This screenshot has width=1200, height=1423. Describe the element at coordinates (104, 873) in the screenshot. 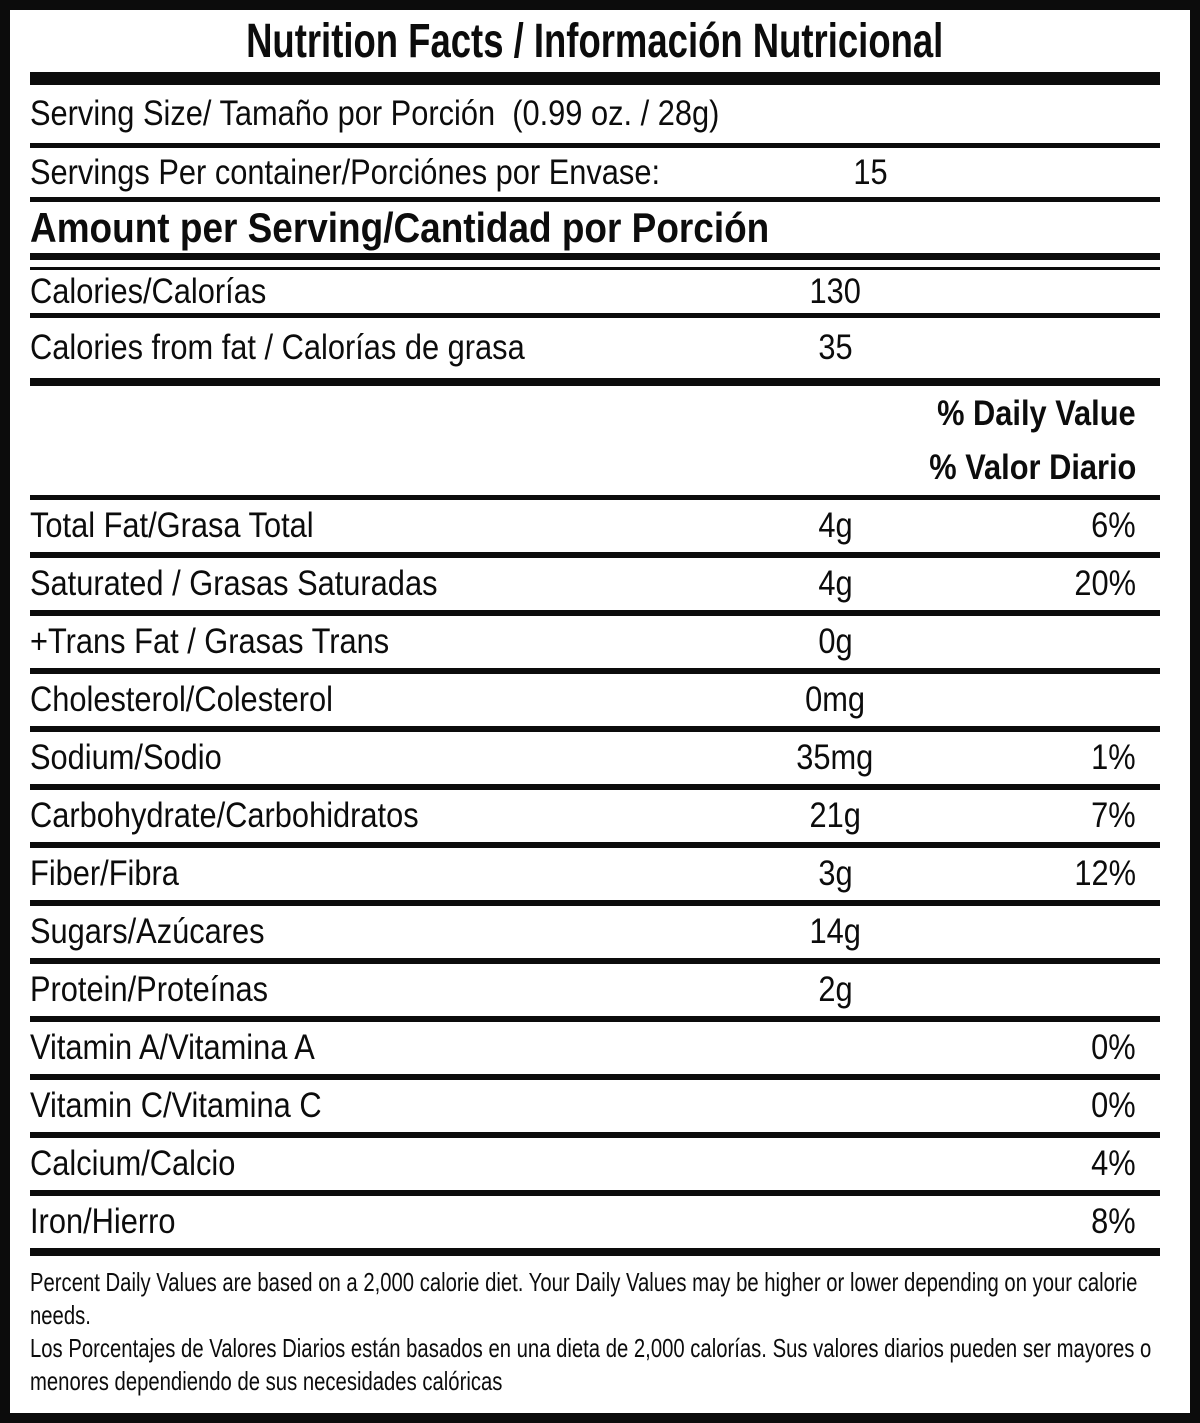

I see `nutrient-label: Fiber/Fibra` at that location.